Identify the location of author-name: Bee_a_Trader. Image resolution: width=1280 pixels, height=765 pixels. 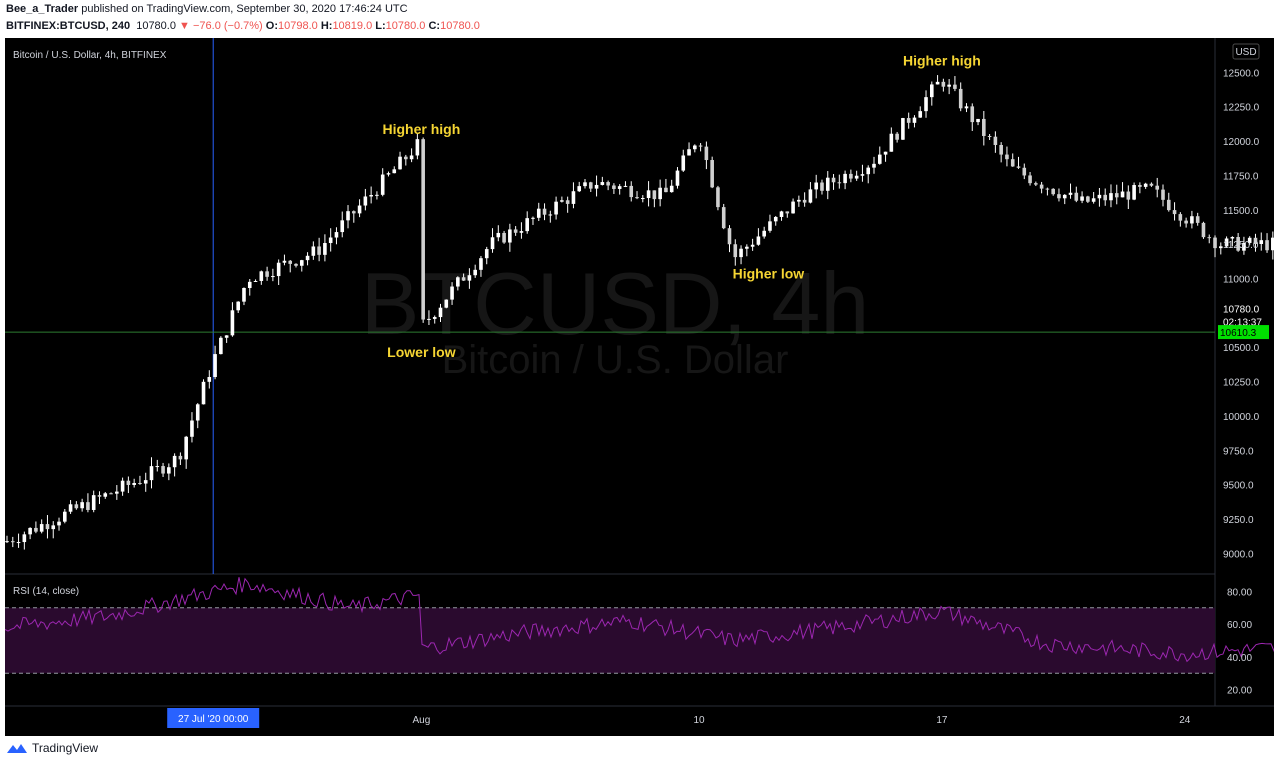
(42, 9).